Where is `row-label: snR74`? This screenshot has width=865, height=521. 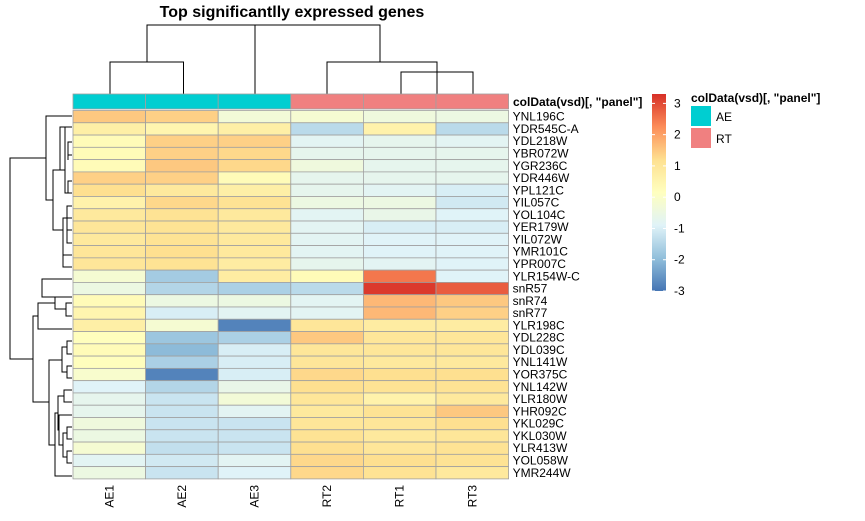
row-label: snR74 is located at coordinates (530, 301).